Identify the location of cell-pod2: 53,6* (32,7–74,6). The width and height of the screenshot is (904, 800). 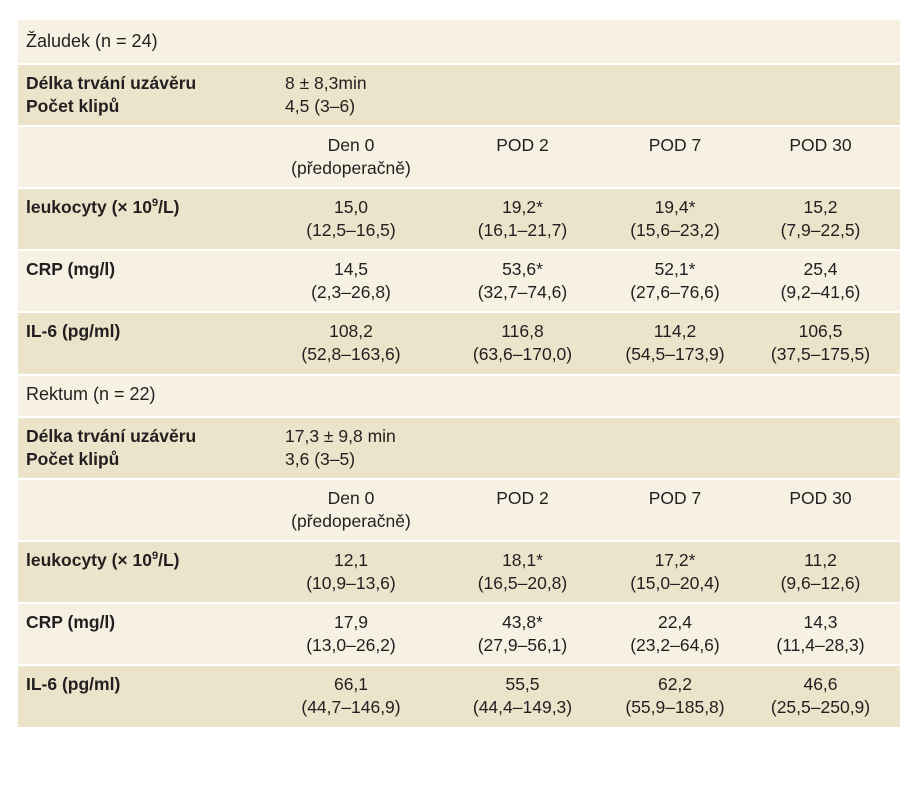
(522, 280).